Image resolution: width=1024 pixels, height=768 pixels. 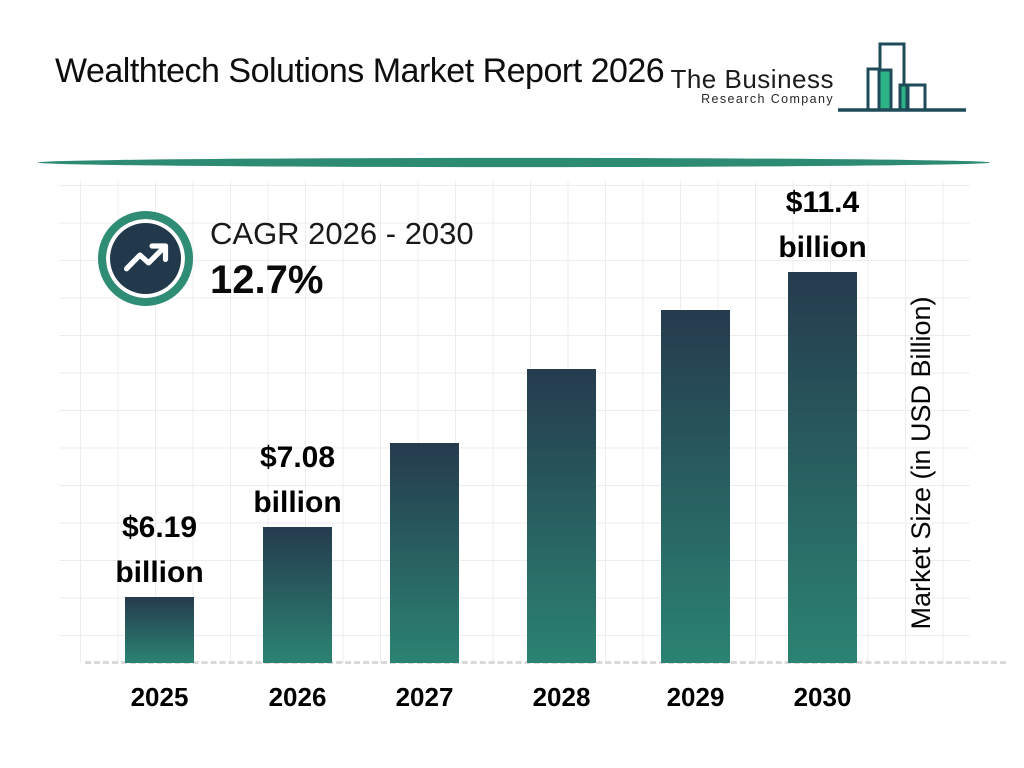 I want to click on y-axis-label: Market Size (in USD Billion), so click(x=921, y=463).